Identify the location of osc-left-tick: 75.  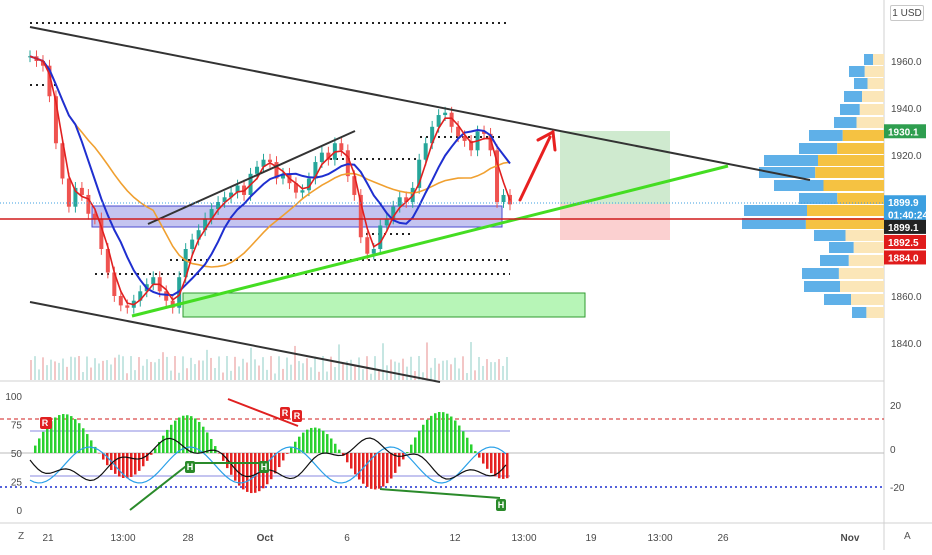
(17, 426).